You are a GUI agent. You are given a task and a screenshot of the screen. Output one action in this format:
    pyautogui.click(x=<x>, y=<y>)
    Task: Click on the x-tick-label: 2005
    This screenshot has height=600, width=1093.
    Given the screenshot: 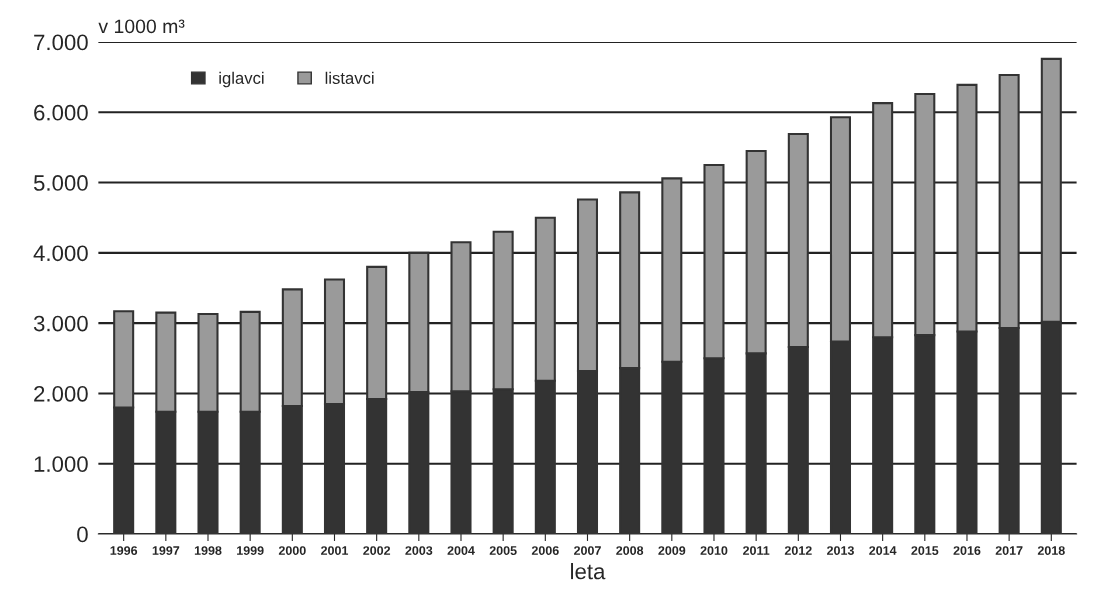 What is the action you would take?
    pyautogui.click(x=503, y=550)
    